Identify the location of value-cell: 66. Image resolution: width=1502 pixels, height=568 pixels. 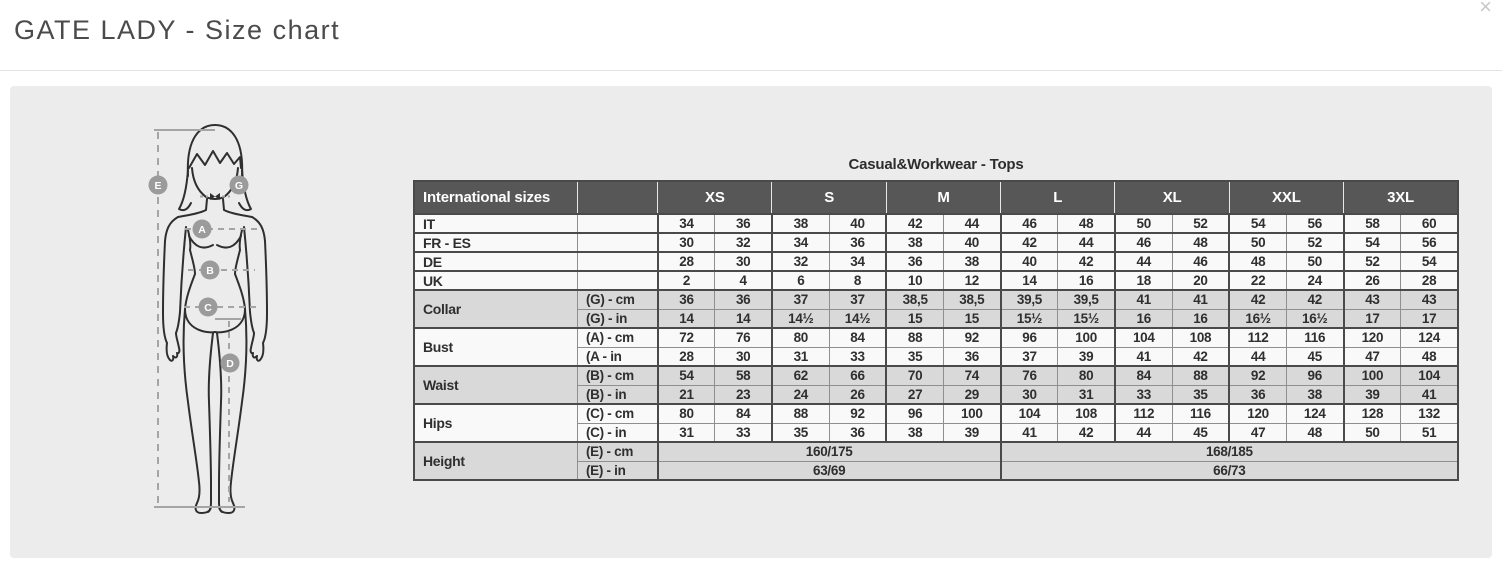
(857, 375).